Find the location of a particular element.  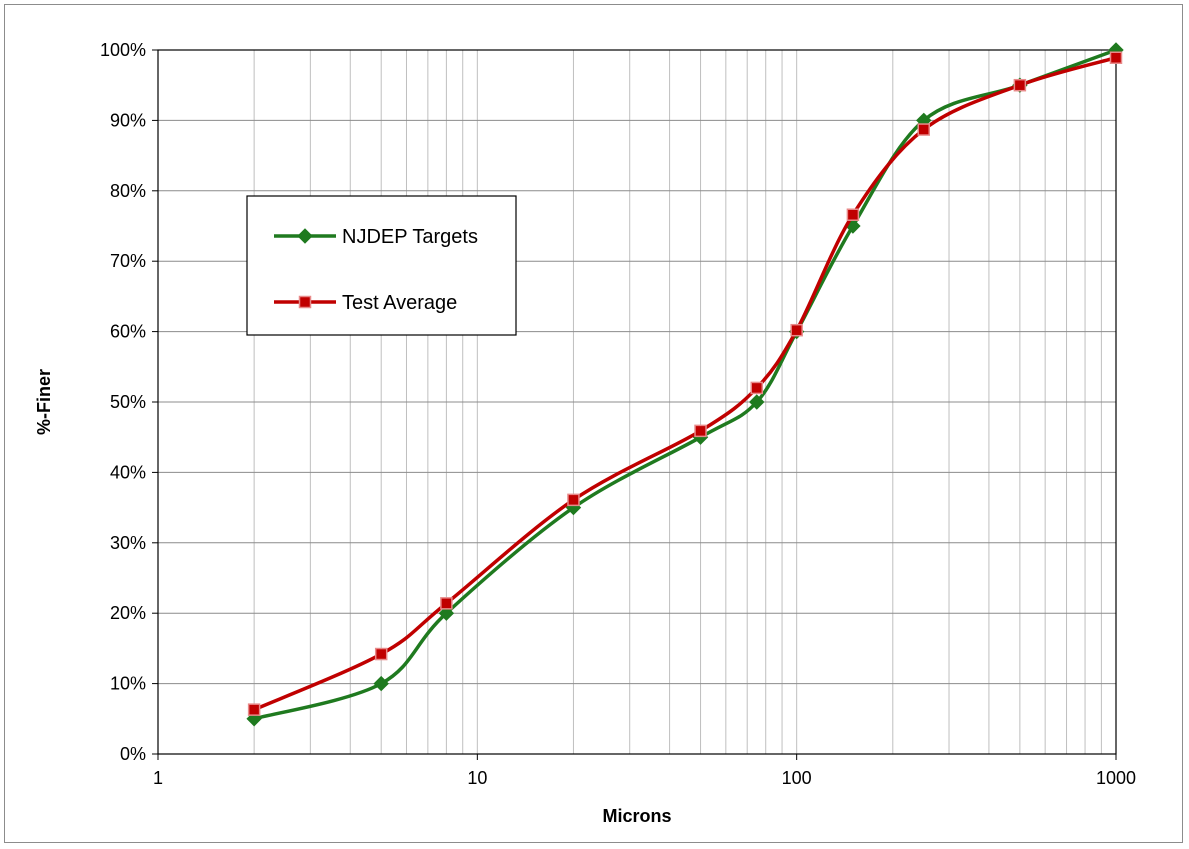

y-axis-title: %-Finer is located at coordinates (44, 402).